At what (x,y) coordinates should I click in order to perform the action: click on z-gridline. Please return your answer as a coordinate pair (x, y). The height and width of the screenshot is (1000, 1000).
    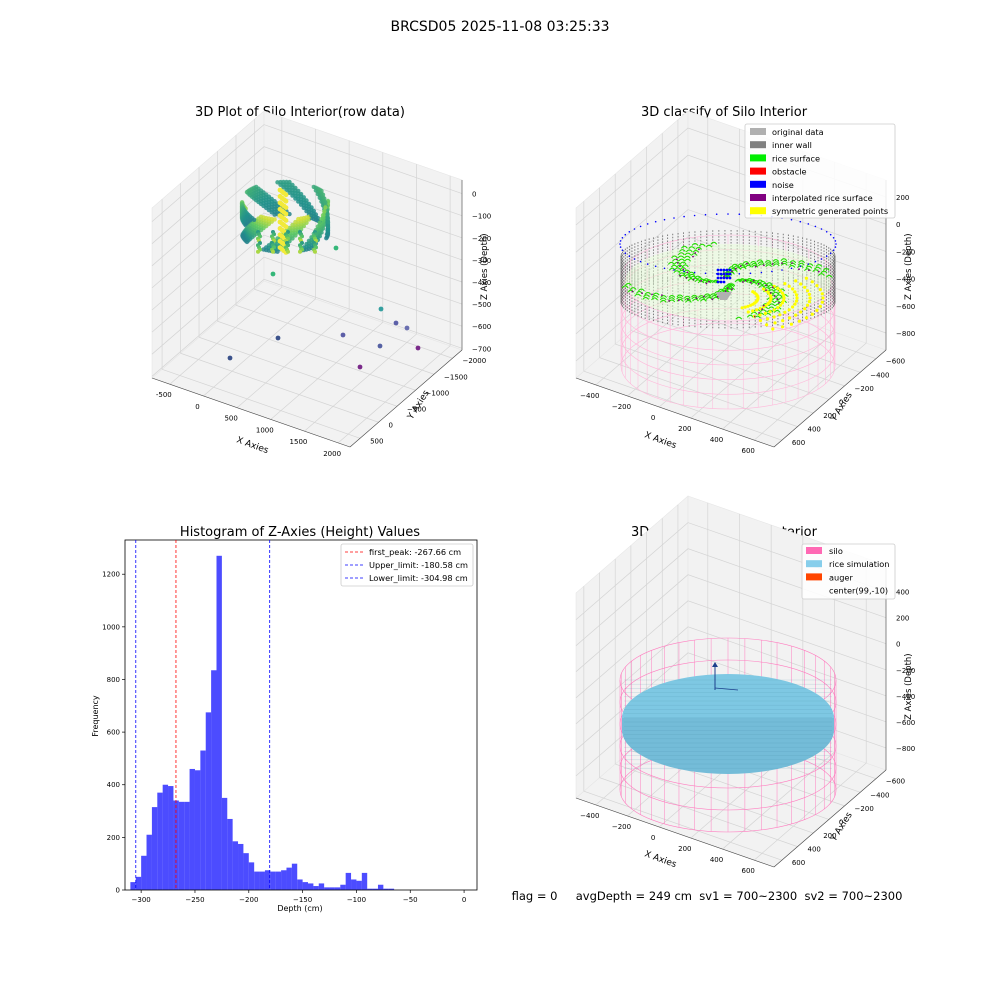
    Looking at the image, I should click on (731, 675).